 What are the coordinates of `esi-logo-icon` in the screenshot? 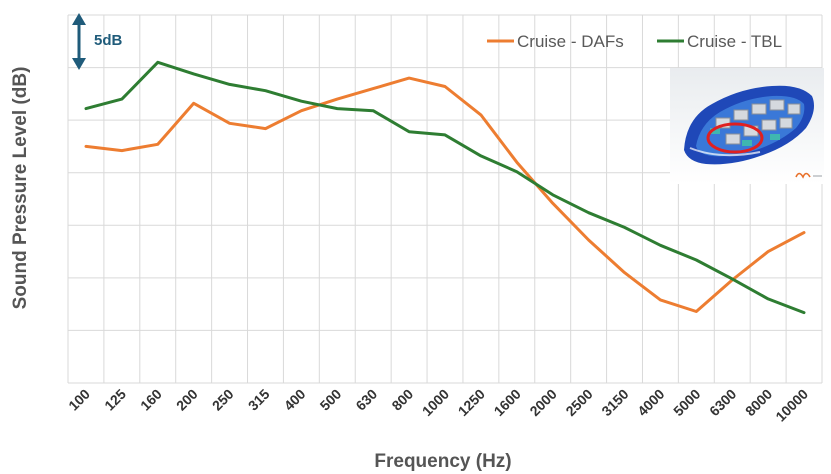 It's located at (808, 175).